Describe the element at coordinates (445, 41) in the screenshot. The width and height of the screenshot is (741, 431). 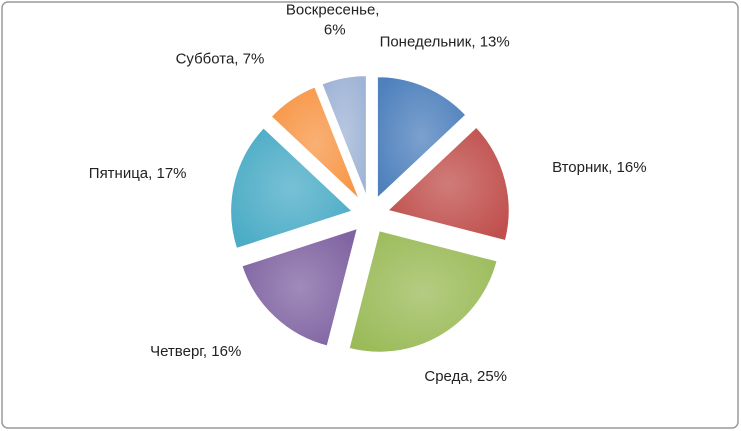
I see `data-label: Понедельник, 13%` at that location.